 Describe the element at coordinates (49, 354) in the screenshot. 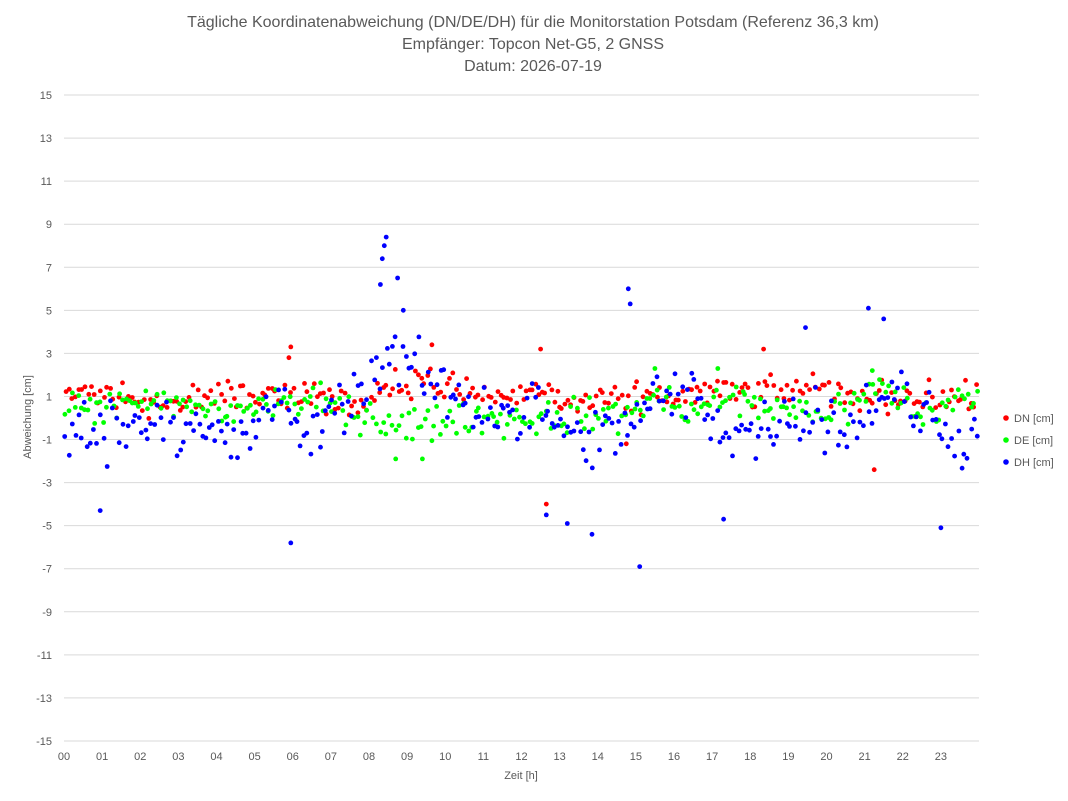

I see `y-tick-label: 3` at that location.